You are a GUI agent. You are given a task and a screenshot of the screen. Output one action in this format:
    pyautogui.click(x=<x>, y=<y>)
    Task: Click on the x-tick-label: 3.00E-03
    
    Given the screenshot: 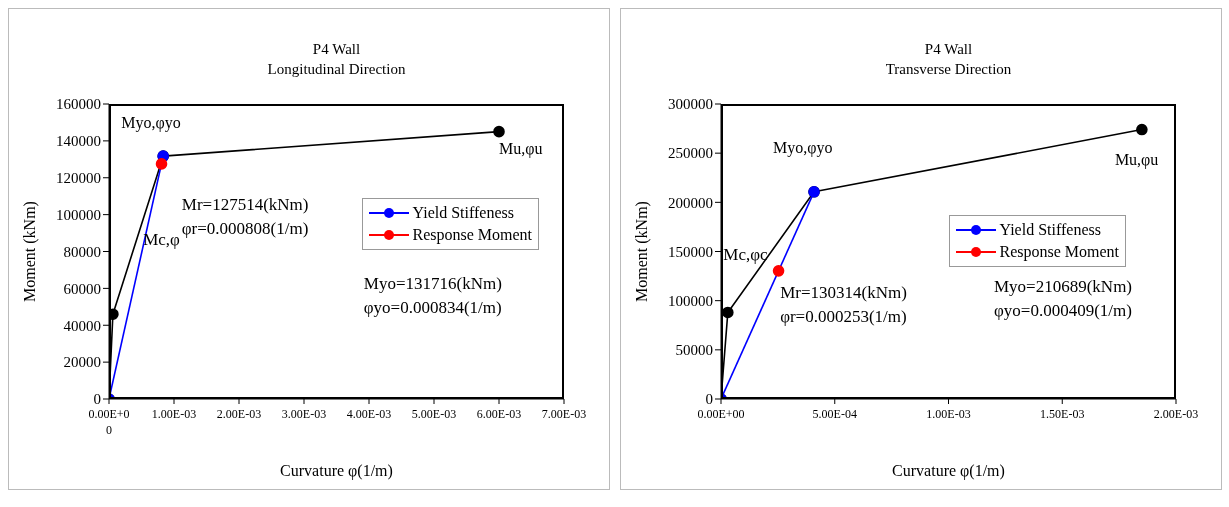 What is the action you would take?
    pyautogui.click(x=304, y=414)
    